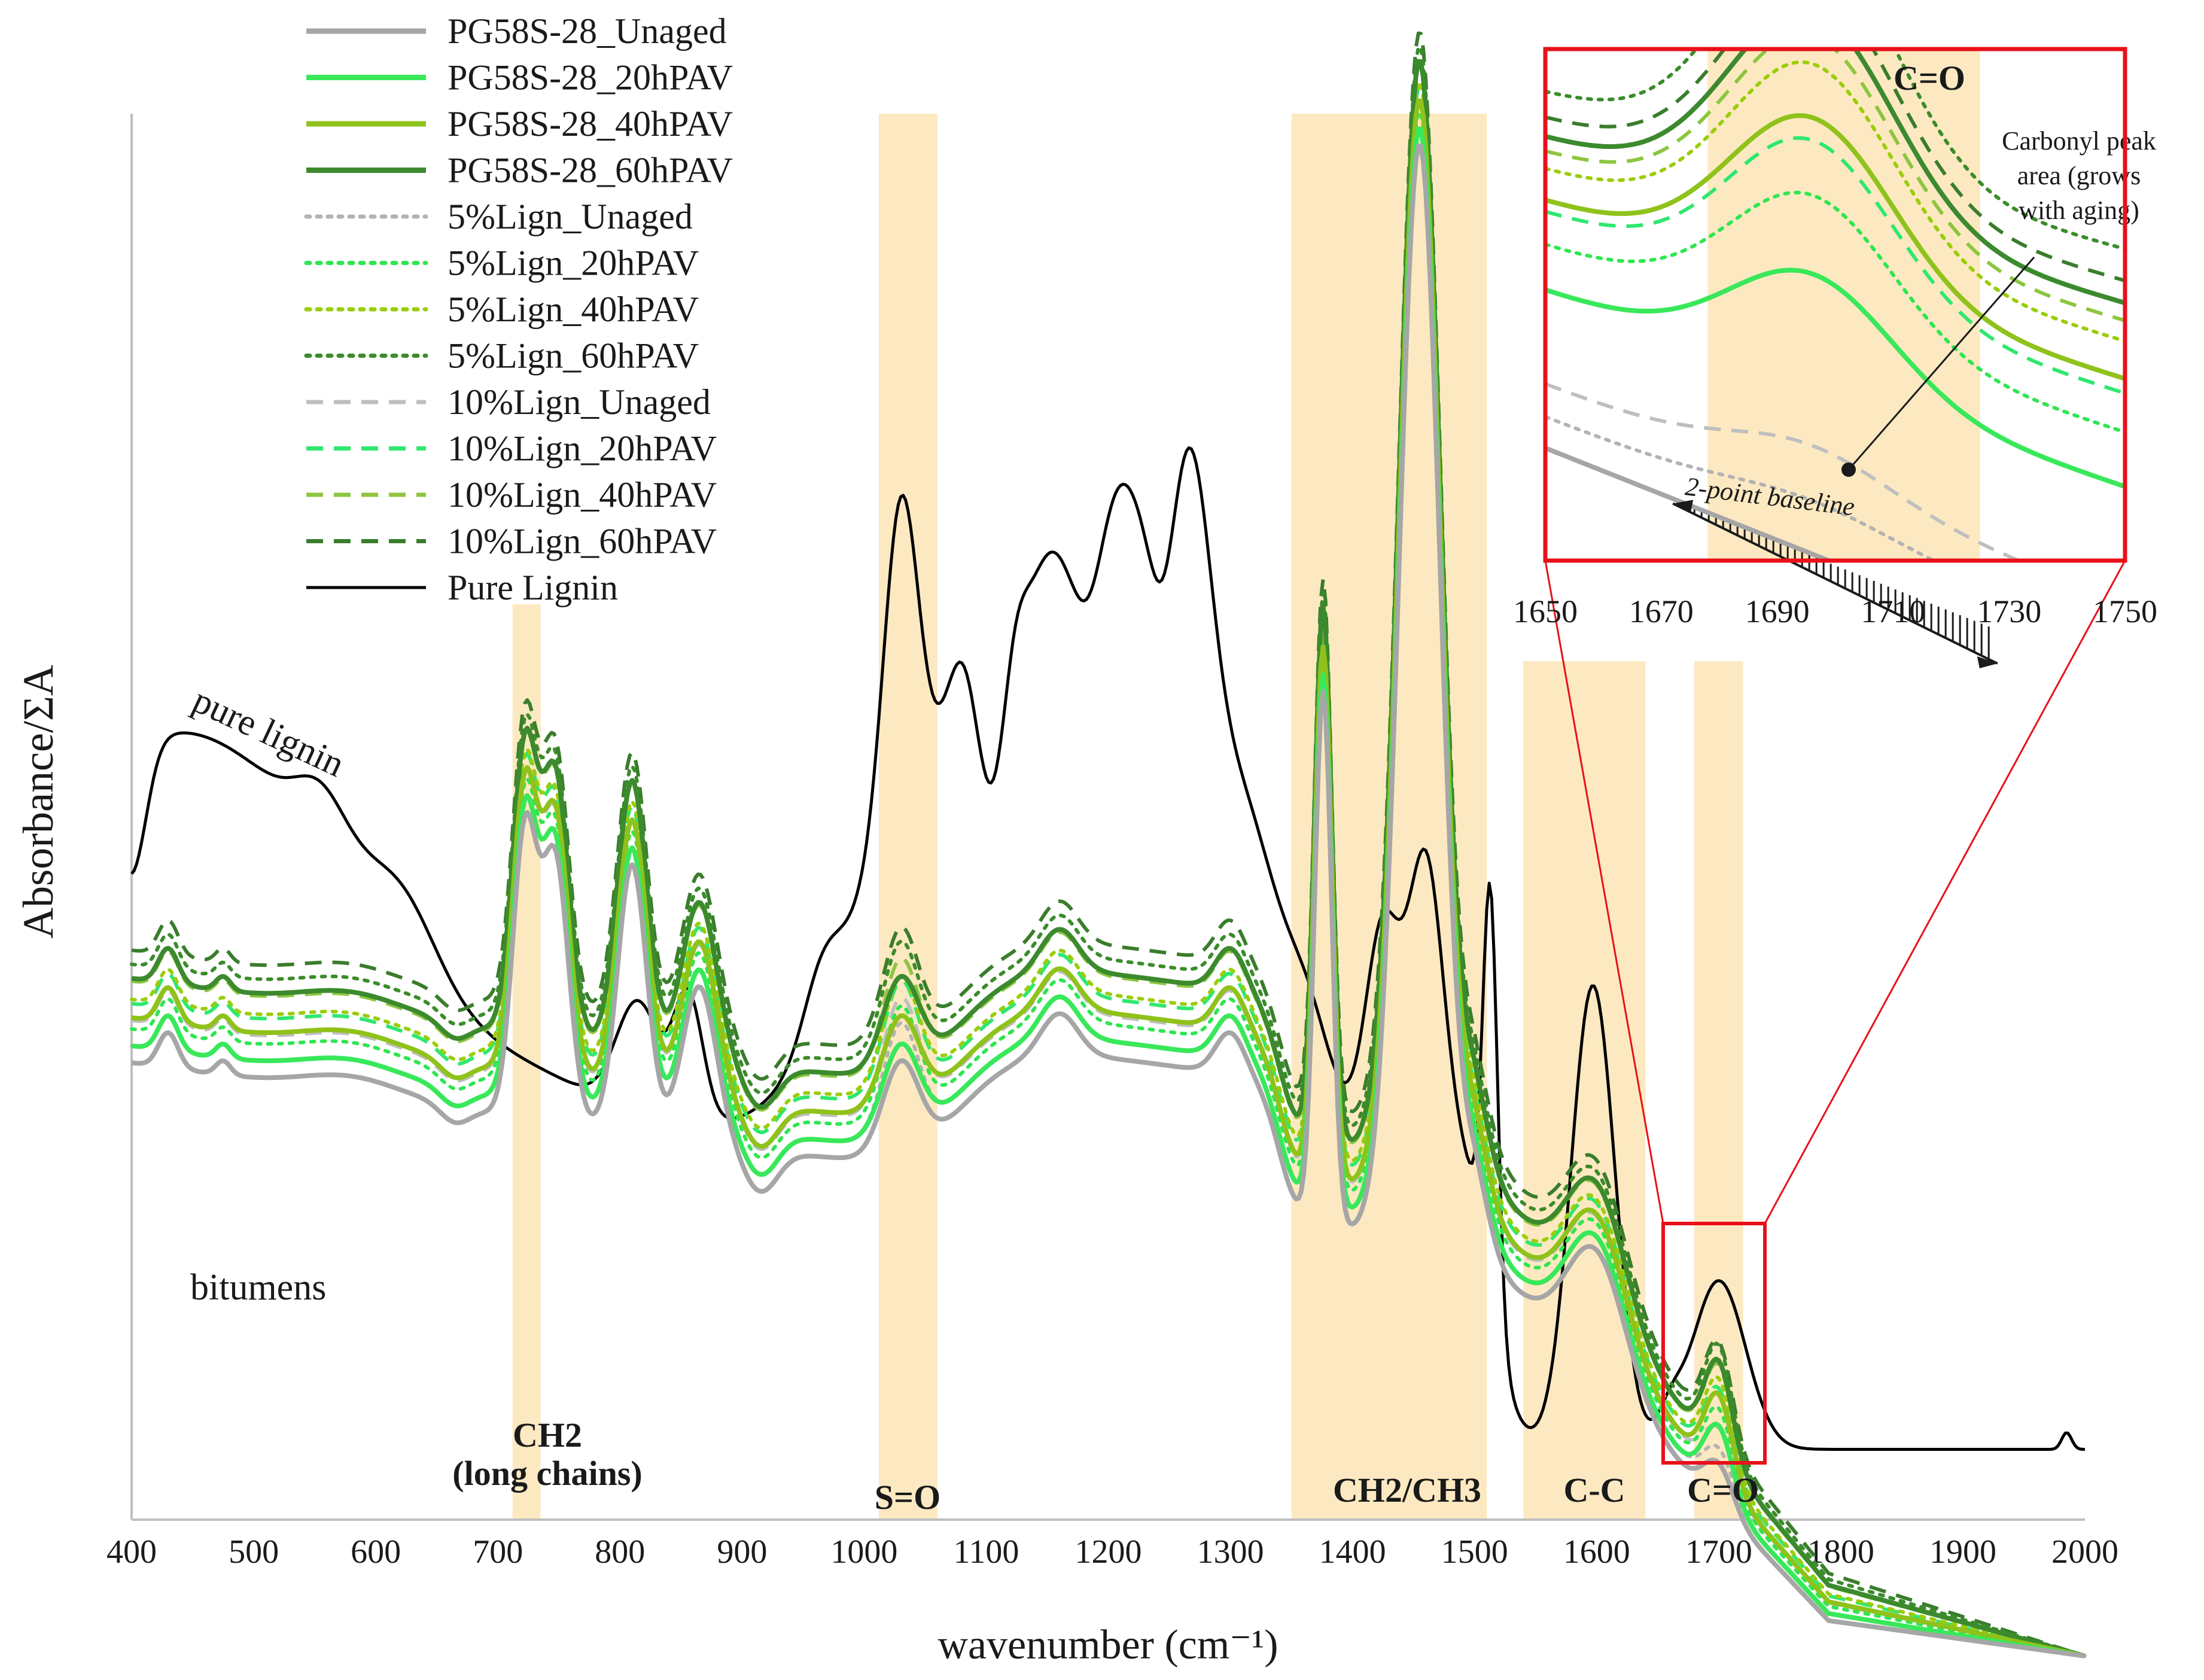 This screenshot has height=1680, width=2204. Describe the element at coordinates (742, 1552) in the screenshot. I see `x-tick-label: 900` at that location.